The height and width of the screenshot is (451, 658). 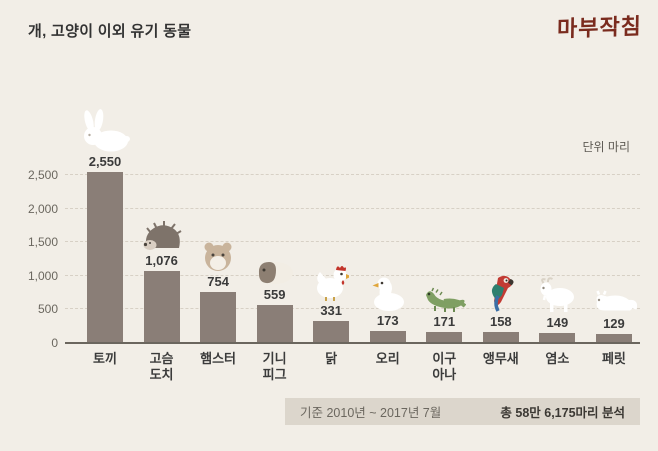 I want to click on parrot-icon, so click(x=501, y=292).